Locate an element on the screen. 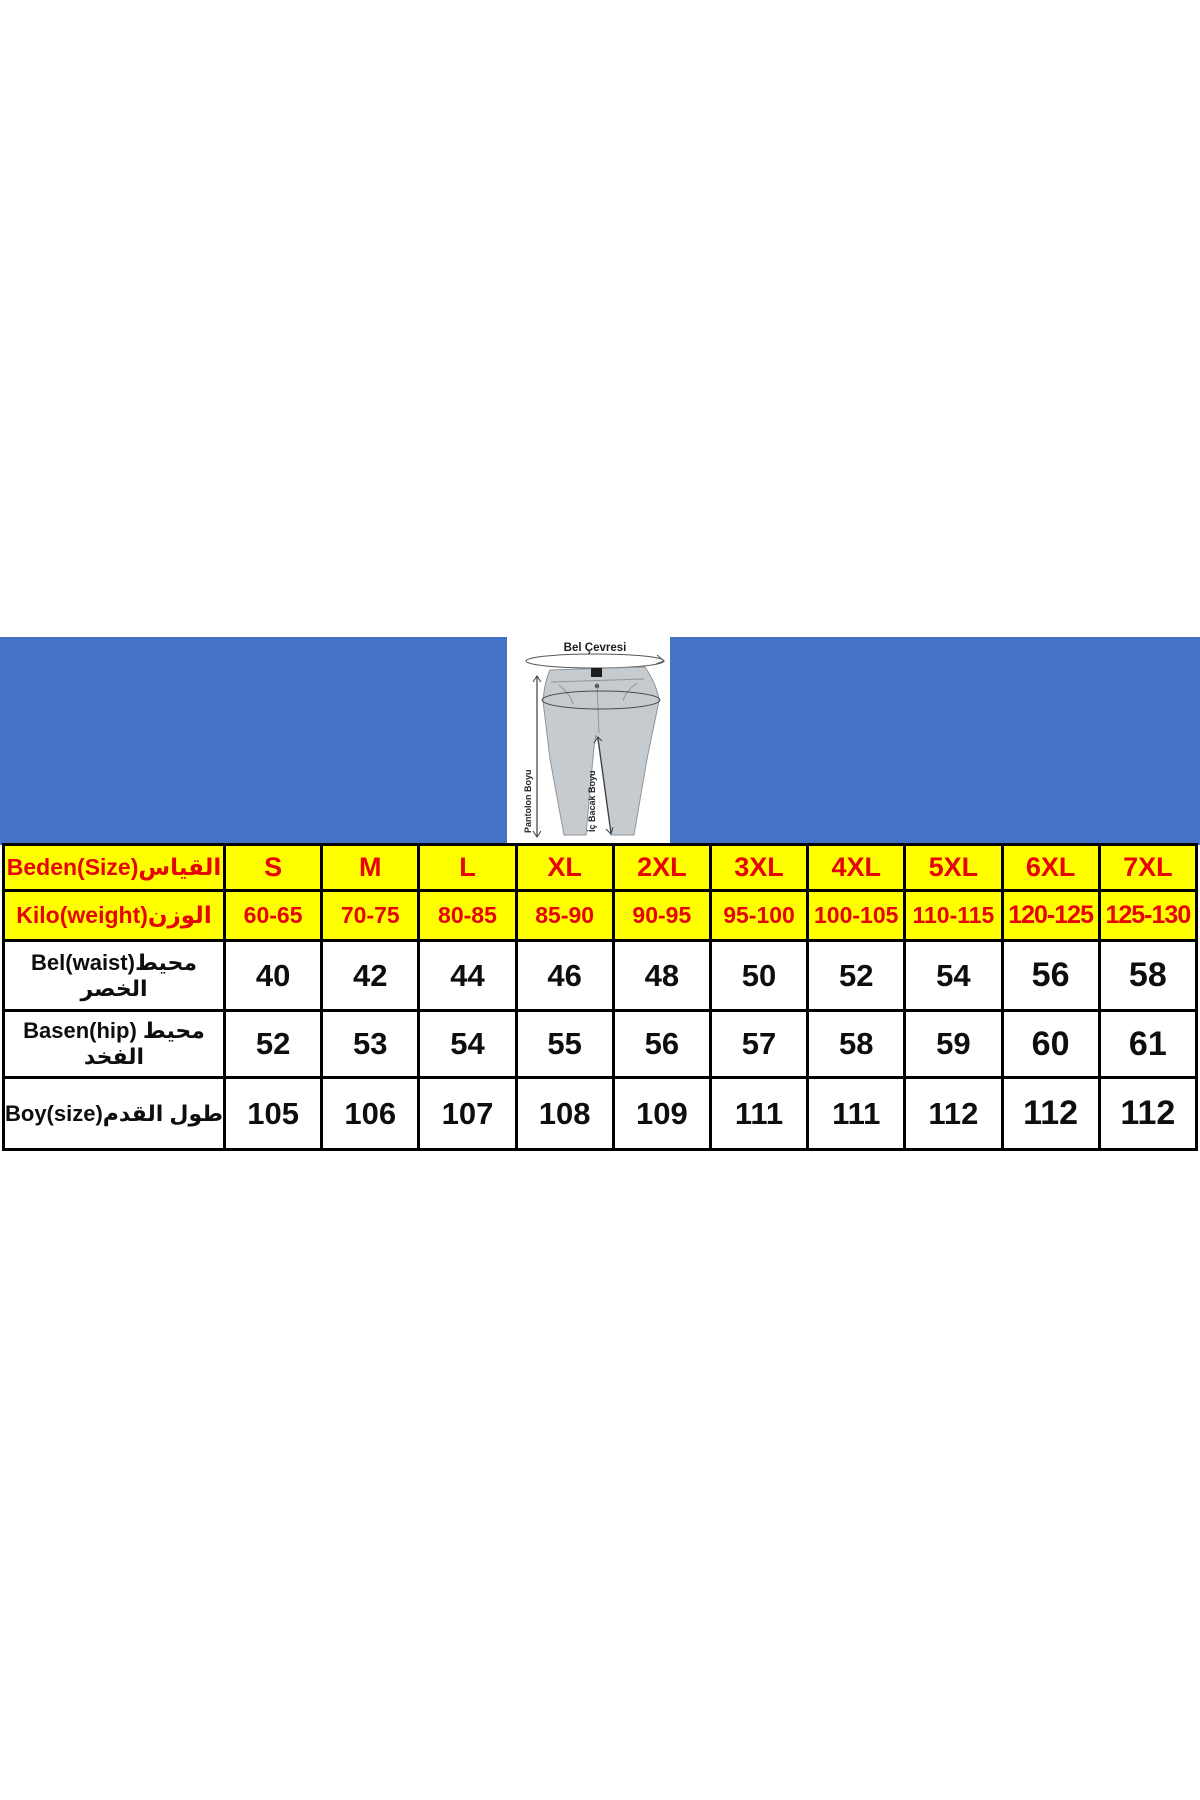 This screenshot has height=1800, width=1200. hip-cell: 54 is located at coordinates (467, 1044).